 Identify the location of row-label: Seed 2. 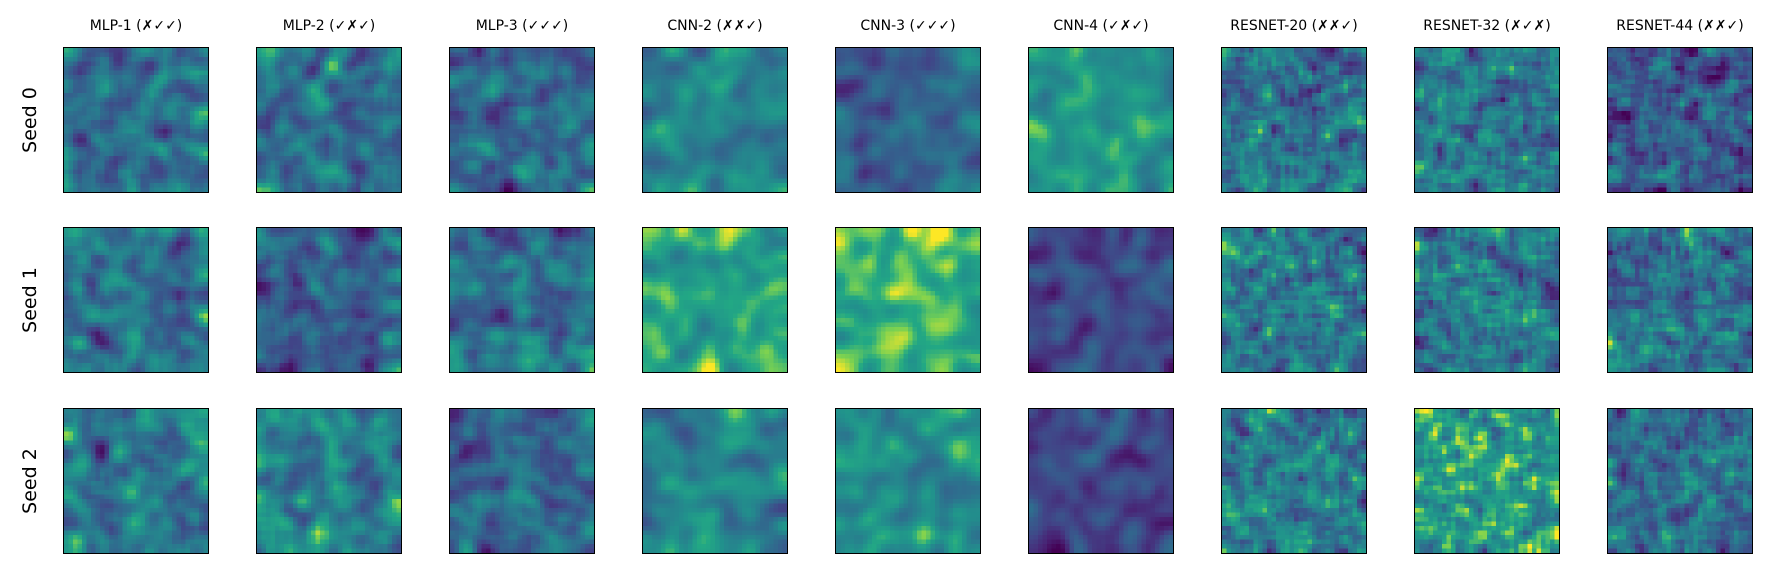
(30, 481).